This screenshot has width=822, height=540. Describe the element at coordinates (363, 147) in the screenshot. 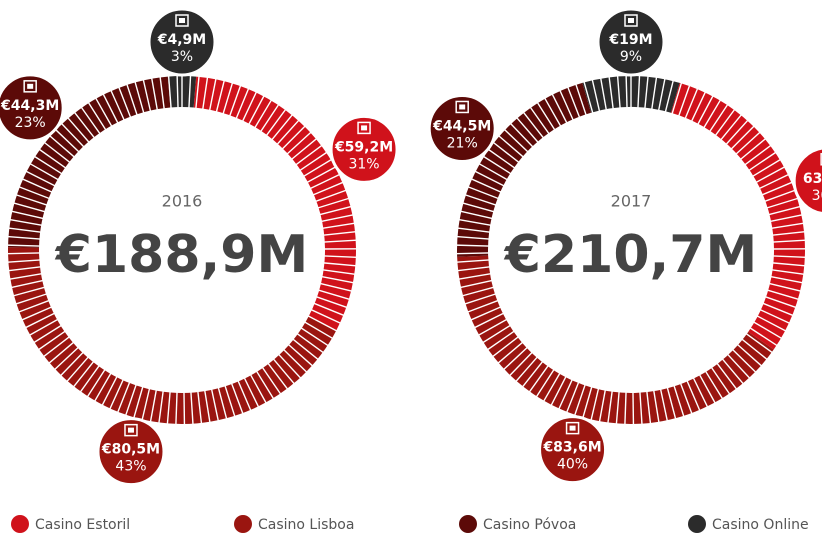

I see `value-label: €59,2M` at that location.